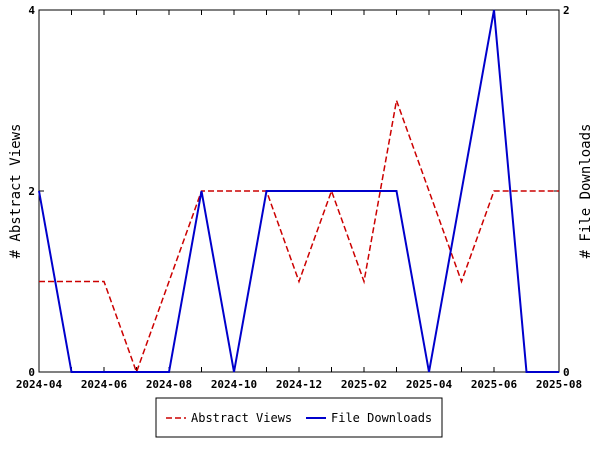 Image resolution: width=600 pixels, height=455 pixels. What do you see at coordinates (241, 418) in the screenshot?
I see `legend-label-abstract-views: Abstract Views` at bounding box center [241, 418].